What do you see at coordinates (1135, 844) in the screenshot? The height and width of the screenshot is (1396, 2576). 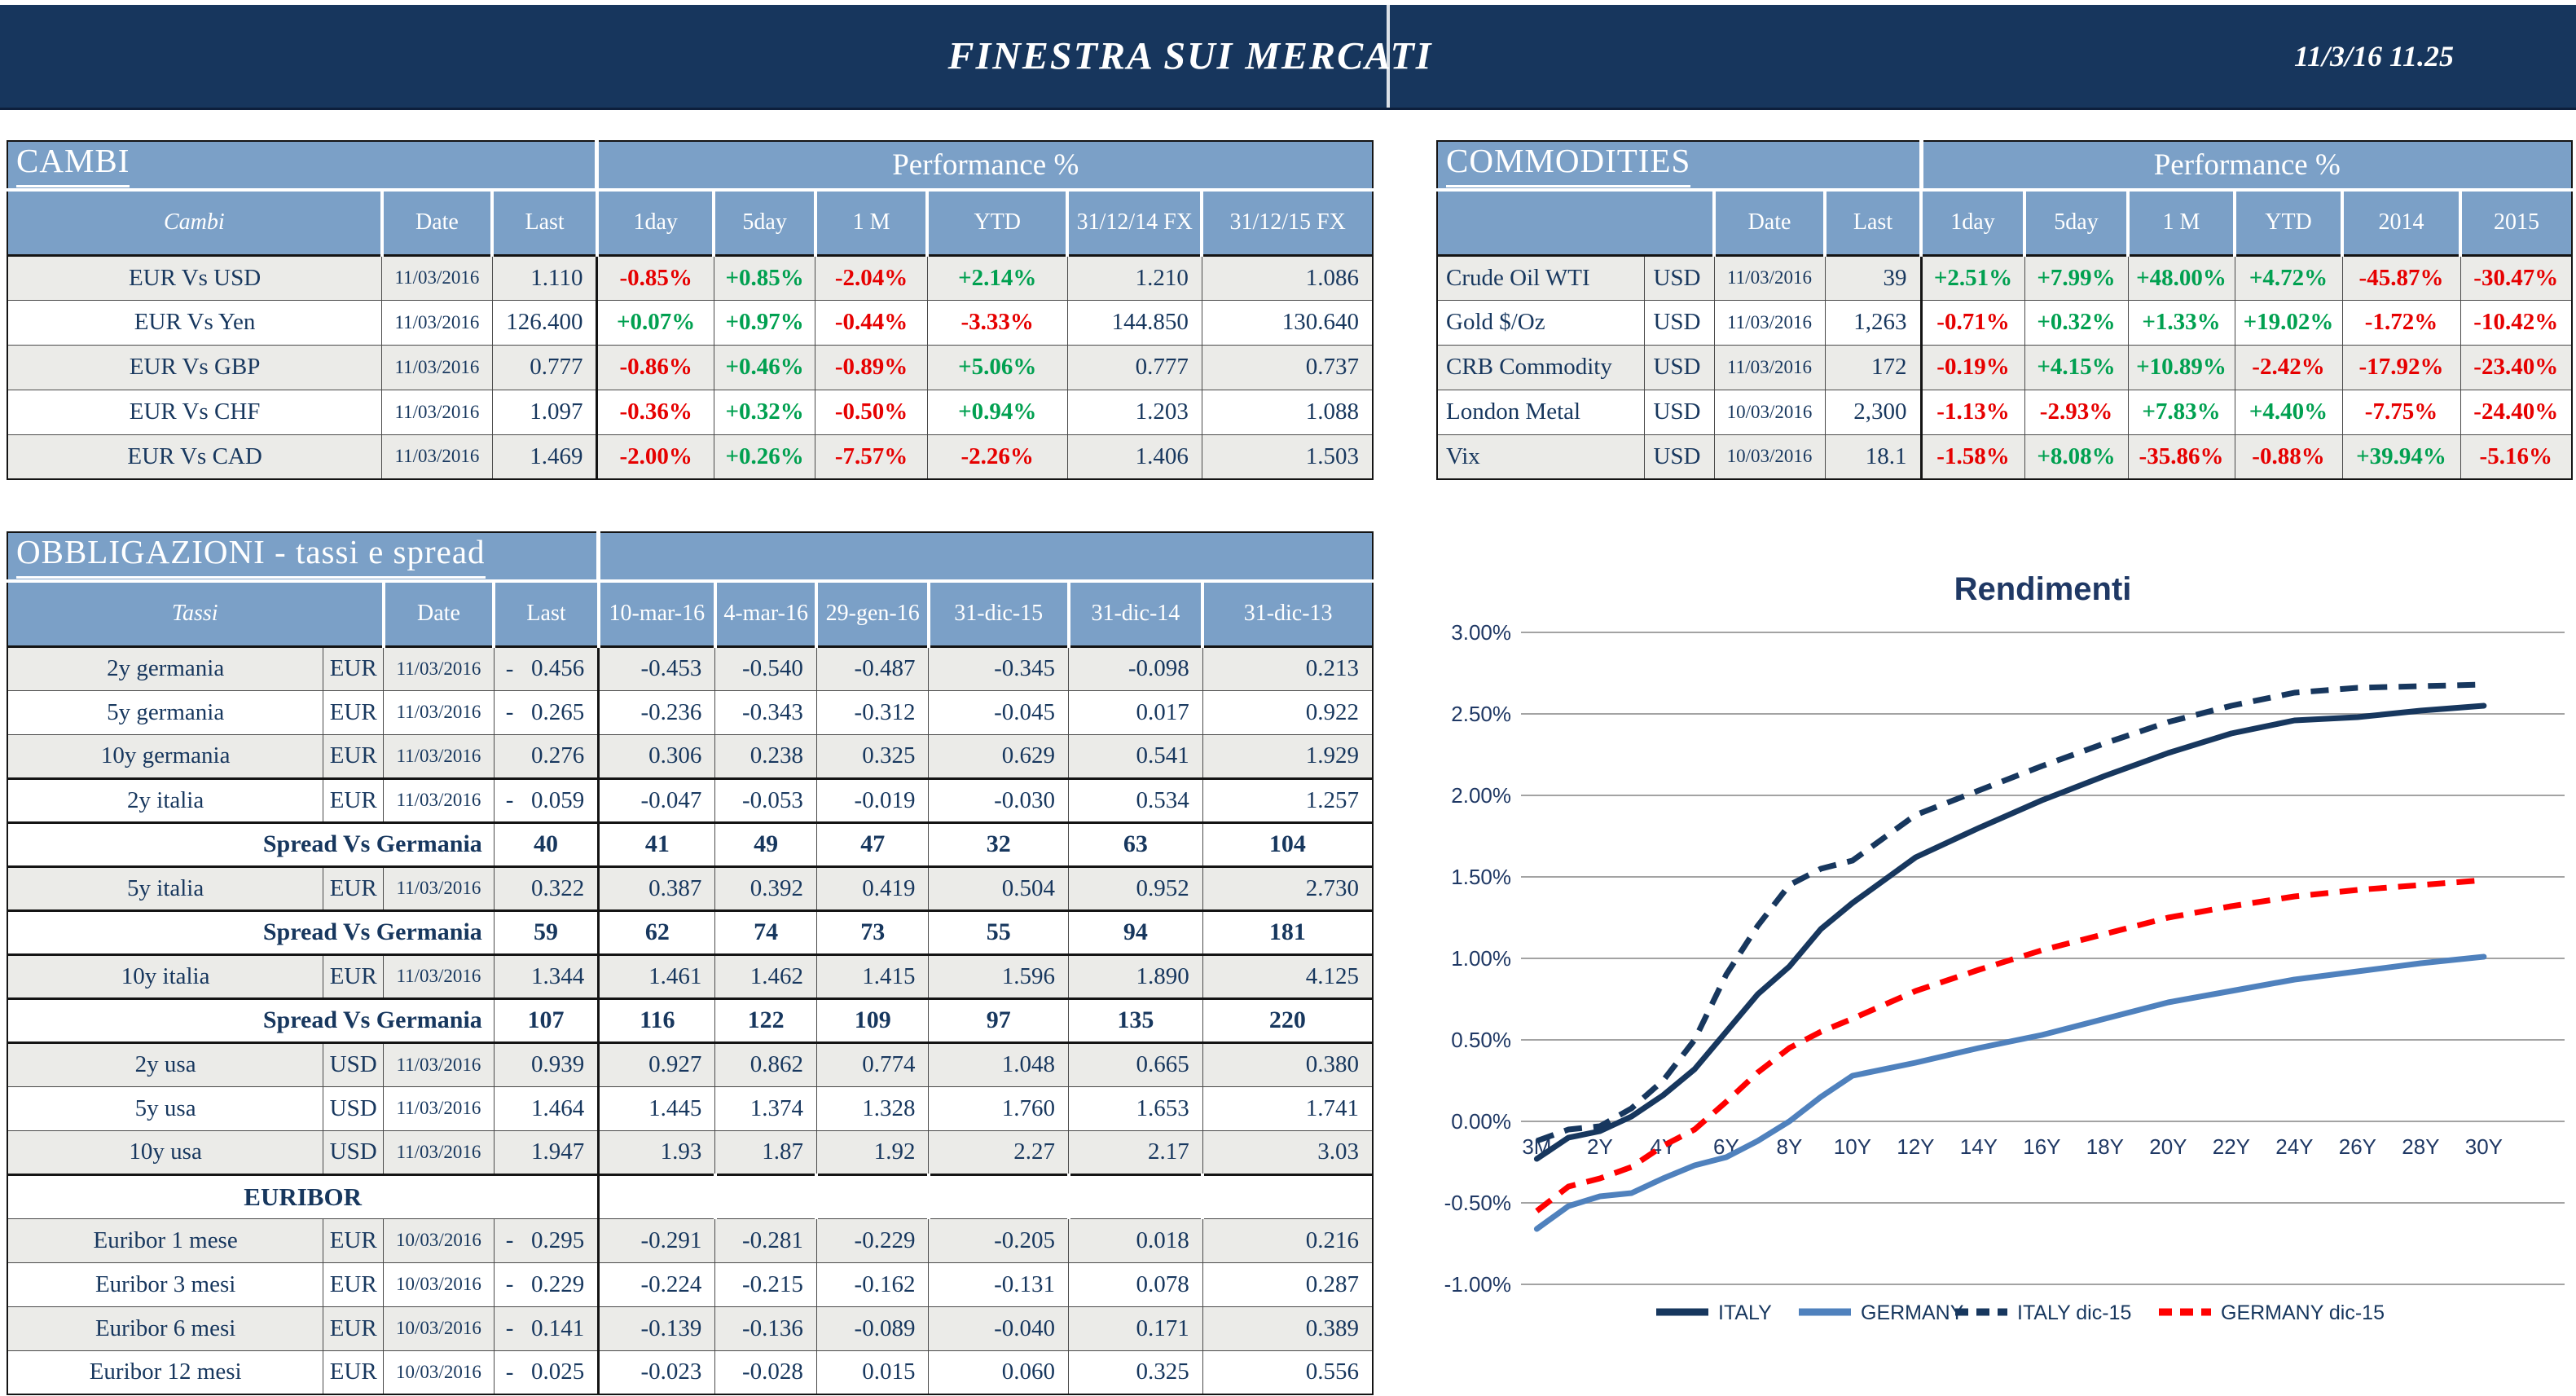 I see `spread-value-cell: 63` at bounding box center [1135, 844].